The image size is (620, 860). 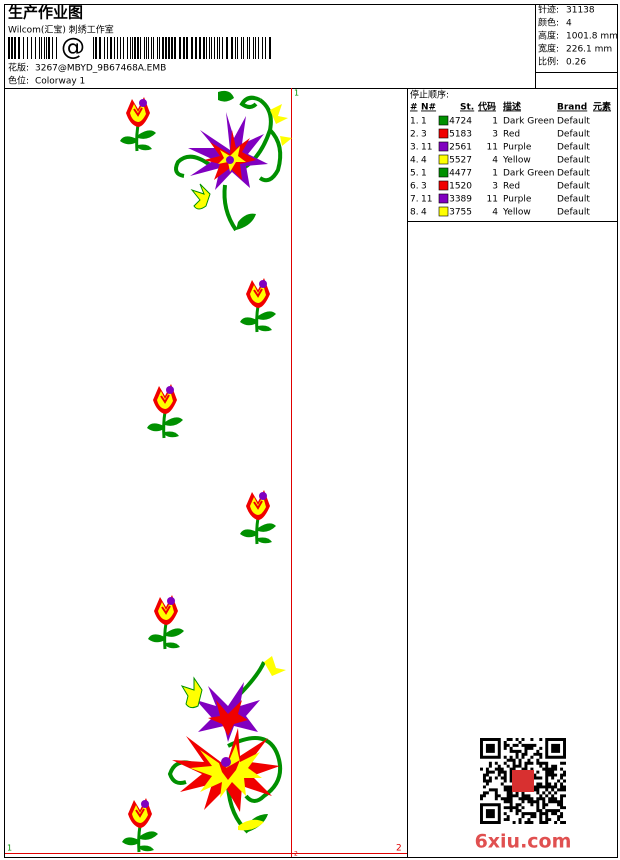 I want to click on design-name: 3267@MBYD_9B67468A.EMB, so click(x=100, y=69).